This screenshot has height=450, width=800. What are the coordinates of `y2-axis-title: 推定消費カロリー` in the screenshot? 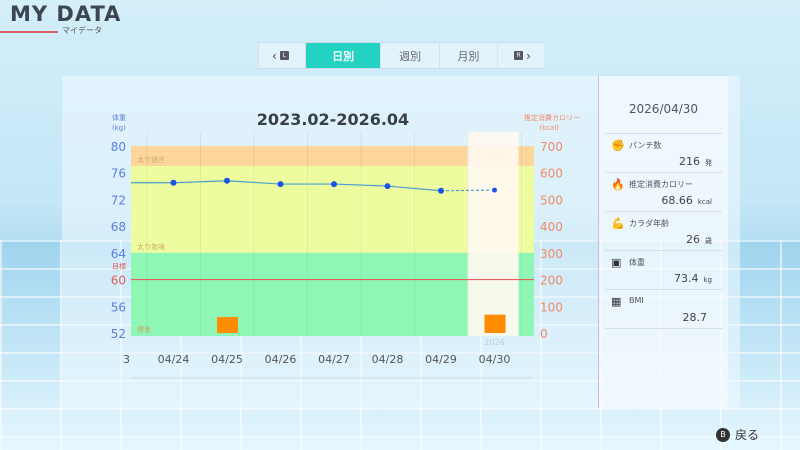 It's located at (552, 117).